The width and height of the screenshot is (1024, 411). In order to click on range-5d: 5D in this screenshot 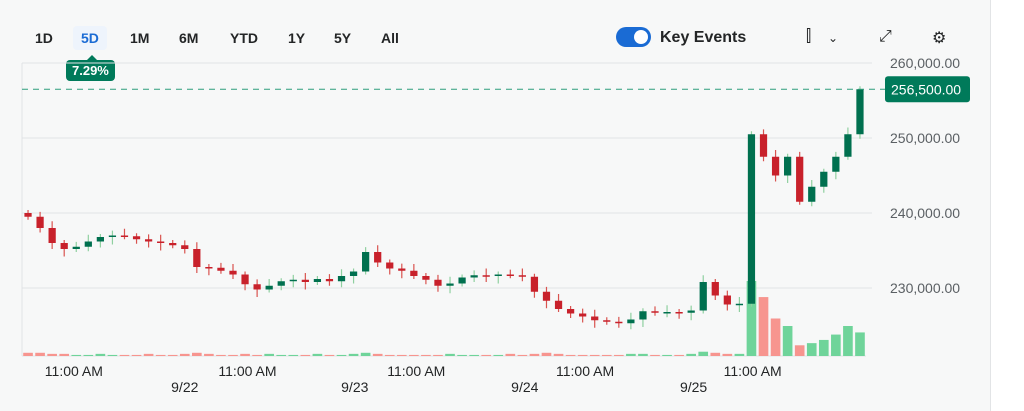, I will do `click(90, 38)`.